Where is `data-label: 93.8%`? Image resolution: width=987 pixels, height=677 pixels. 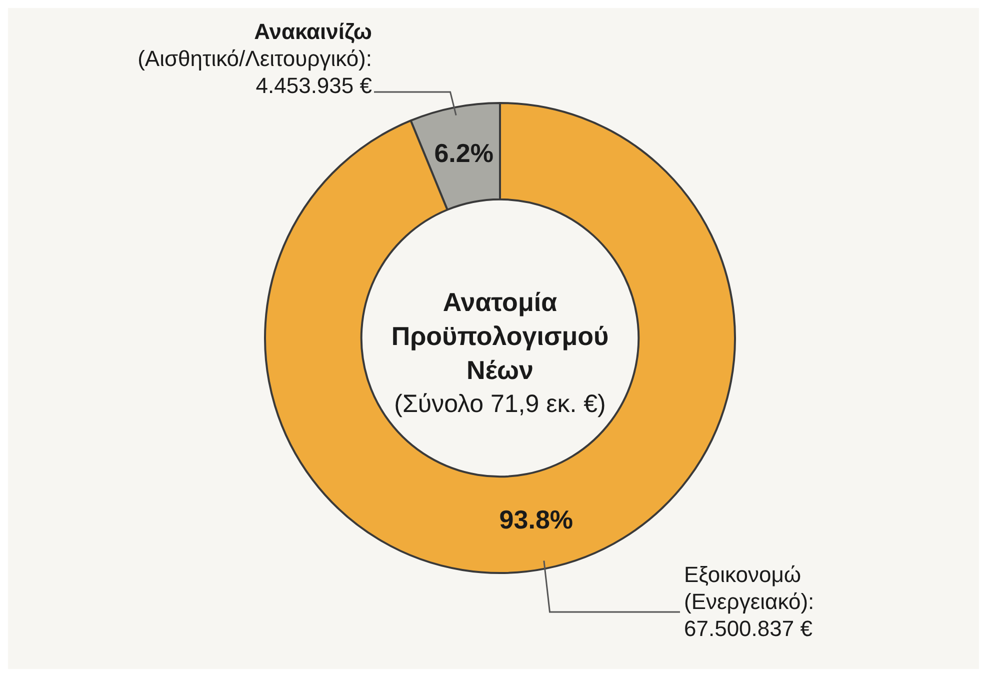 data-label: 93.8% is located at coordinates (536, 519).